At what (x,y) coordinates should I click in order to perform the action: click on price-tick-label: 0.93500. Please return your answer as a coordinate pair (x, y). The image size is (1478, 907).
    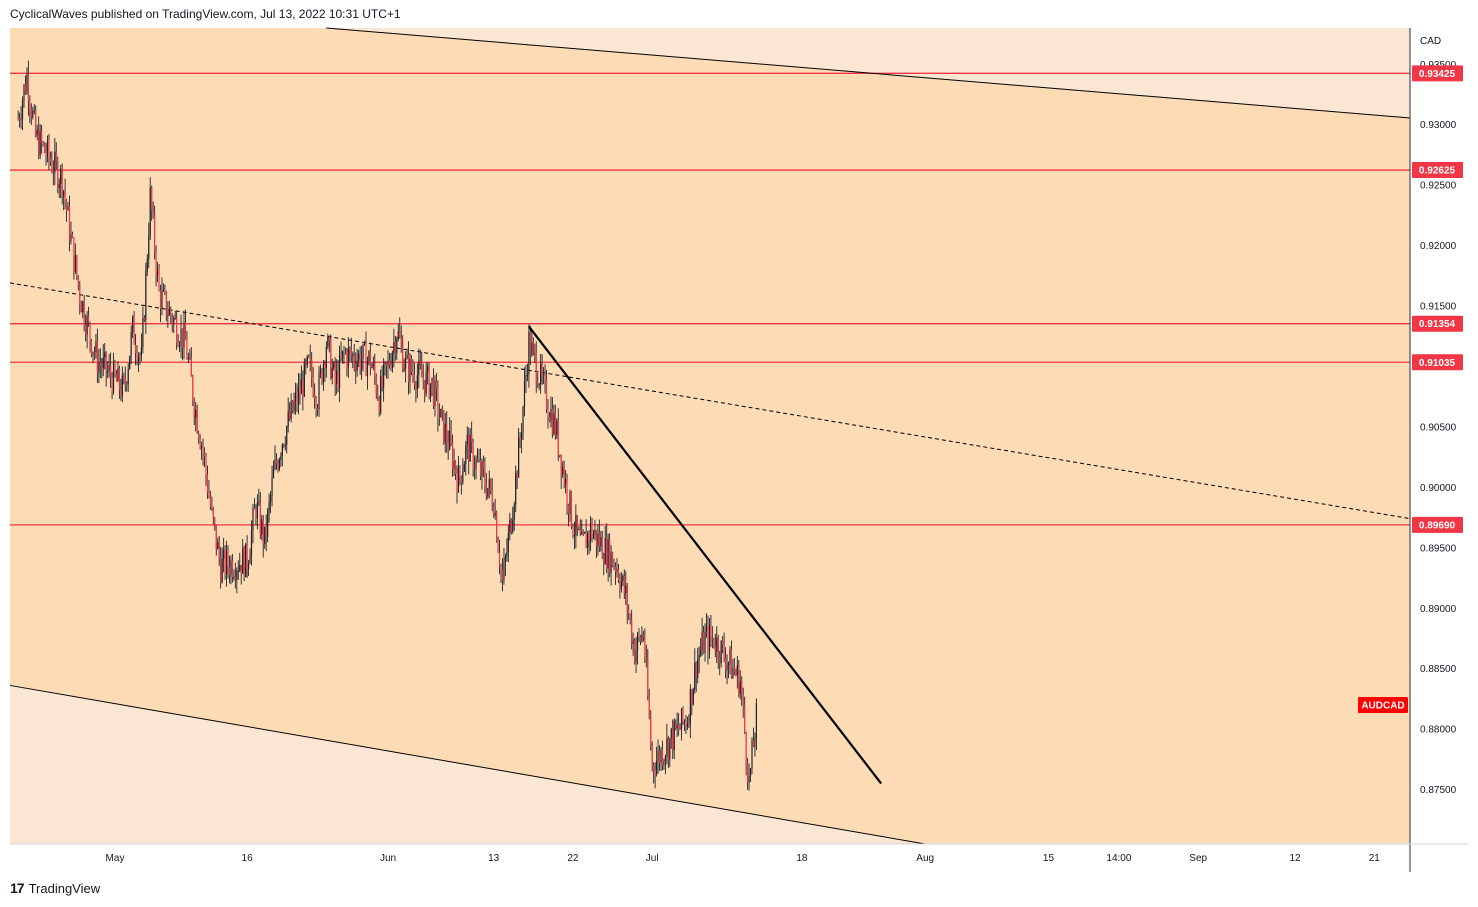
    Looking at the image, I should click on (1438, 65).